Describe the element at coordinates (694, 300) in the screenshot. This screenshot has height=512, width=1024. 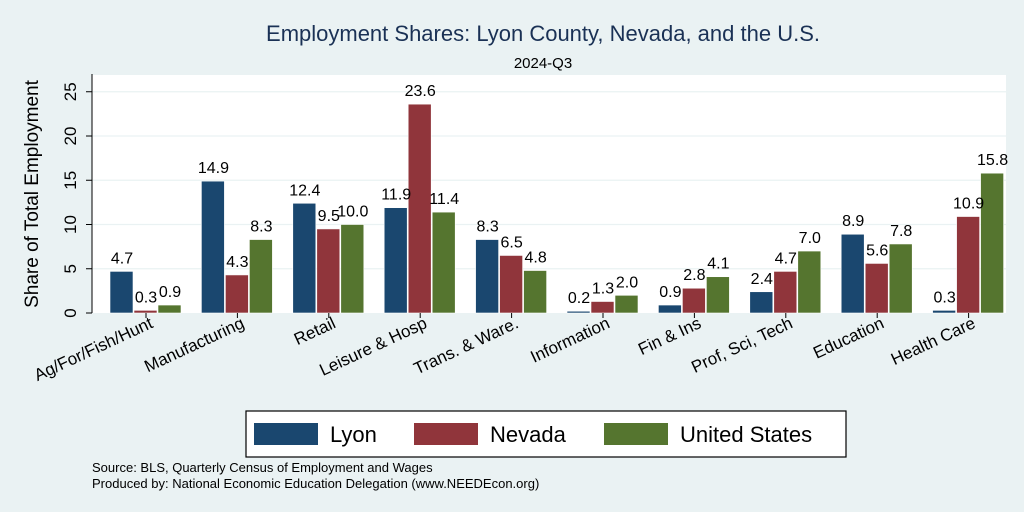
I see `bar-nevada-fin-ins` at that location.